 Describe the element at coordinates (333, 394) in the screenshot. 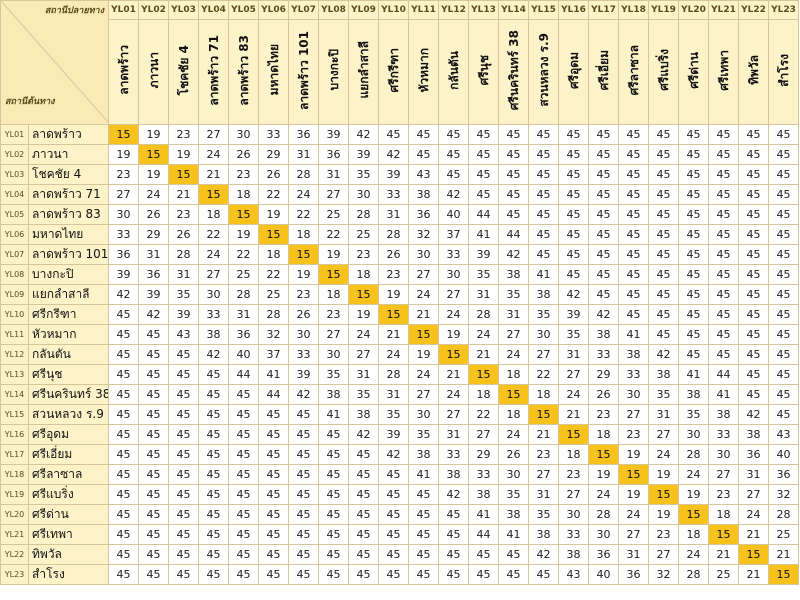

I see `fare-cell: 38` at that location.